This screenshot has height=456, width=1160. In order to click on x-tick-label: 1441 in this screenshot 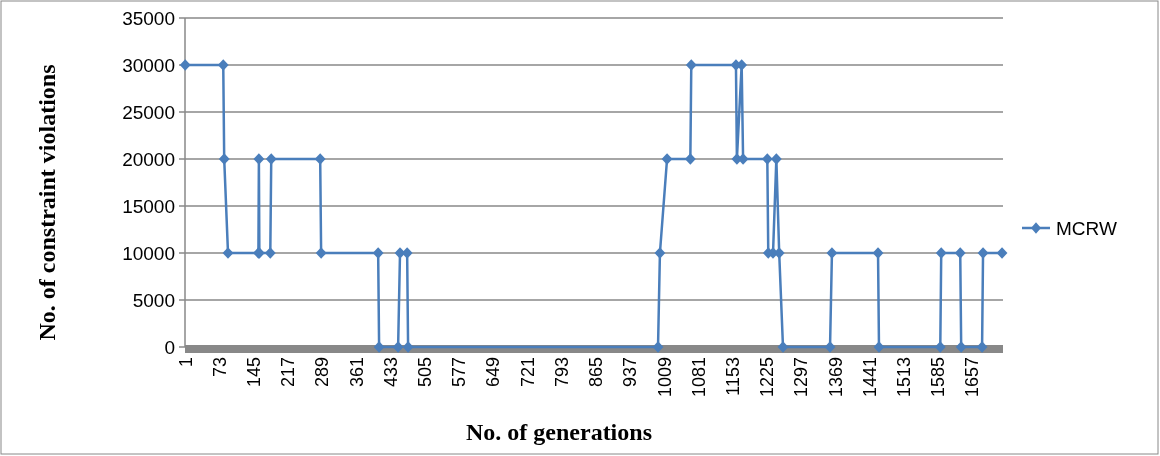, I will do `click(869, 377)`.